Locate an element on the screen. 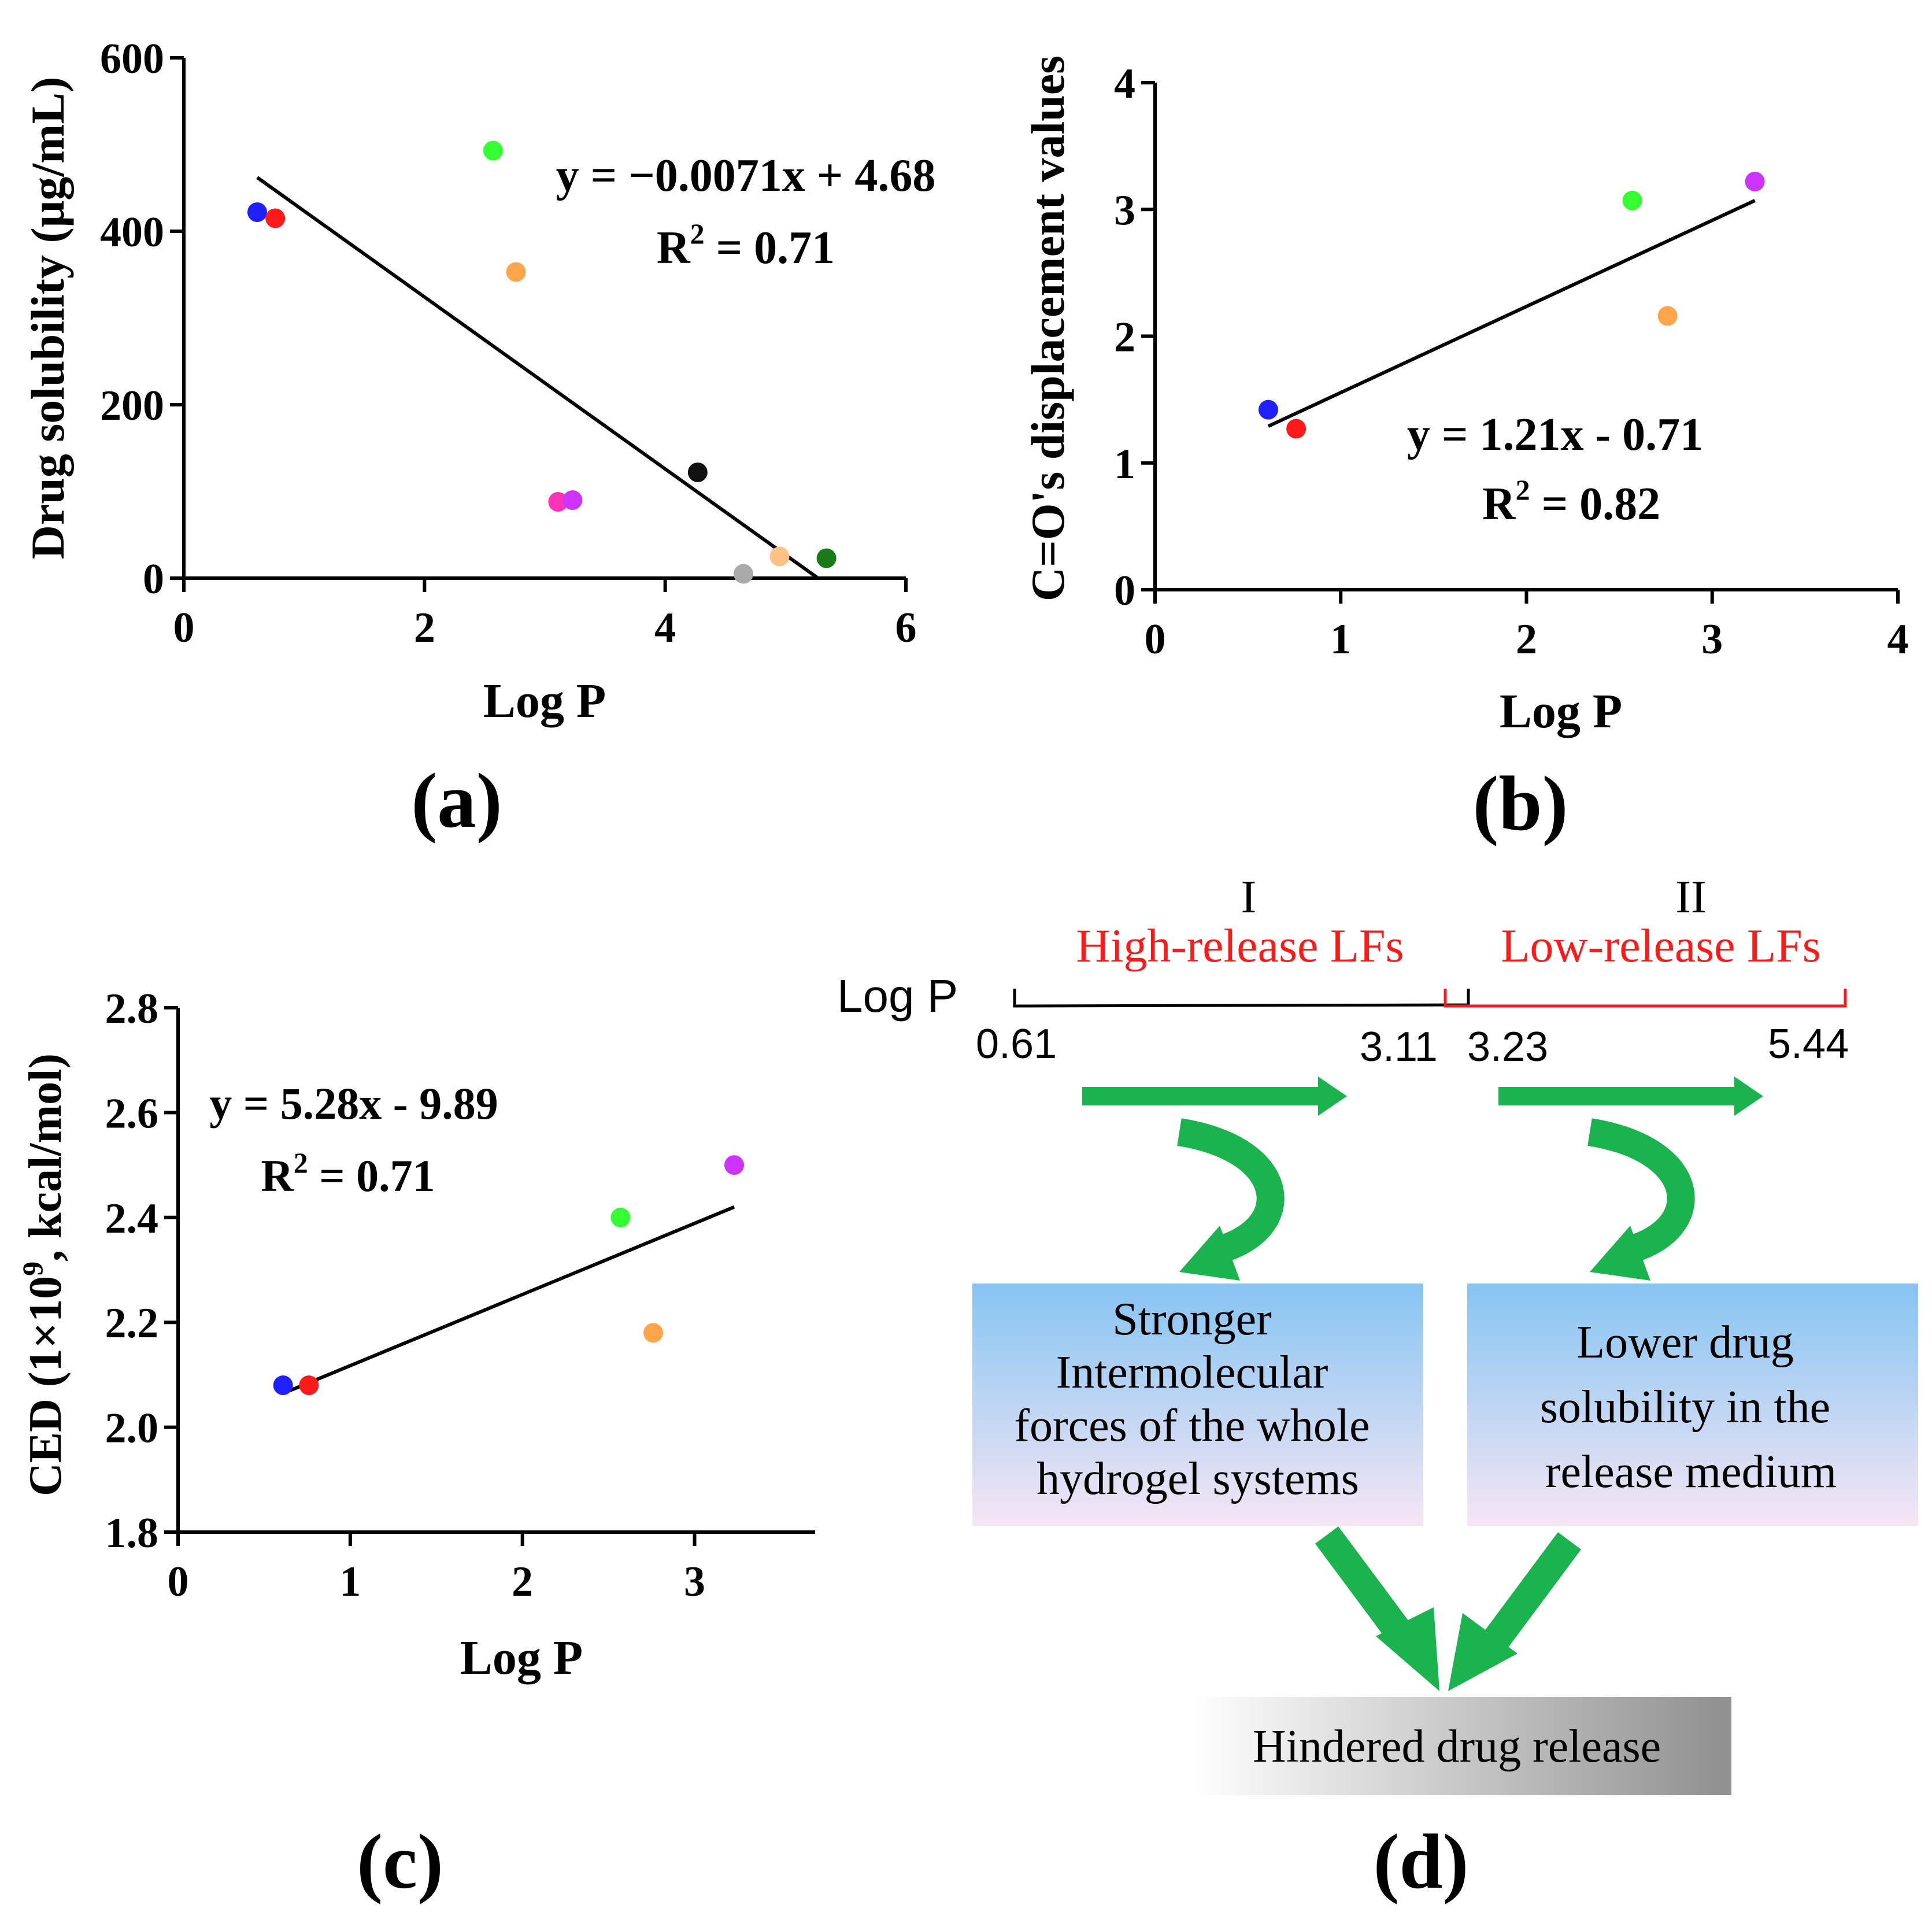  panel-b-points is located at coordinates (1511, 305).